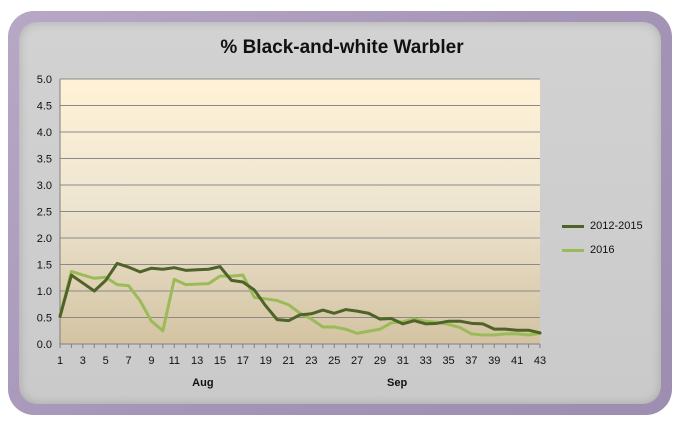  I want to click on x-tick-label: 15, so click(220, 361).